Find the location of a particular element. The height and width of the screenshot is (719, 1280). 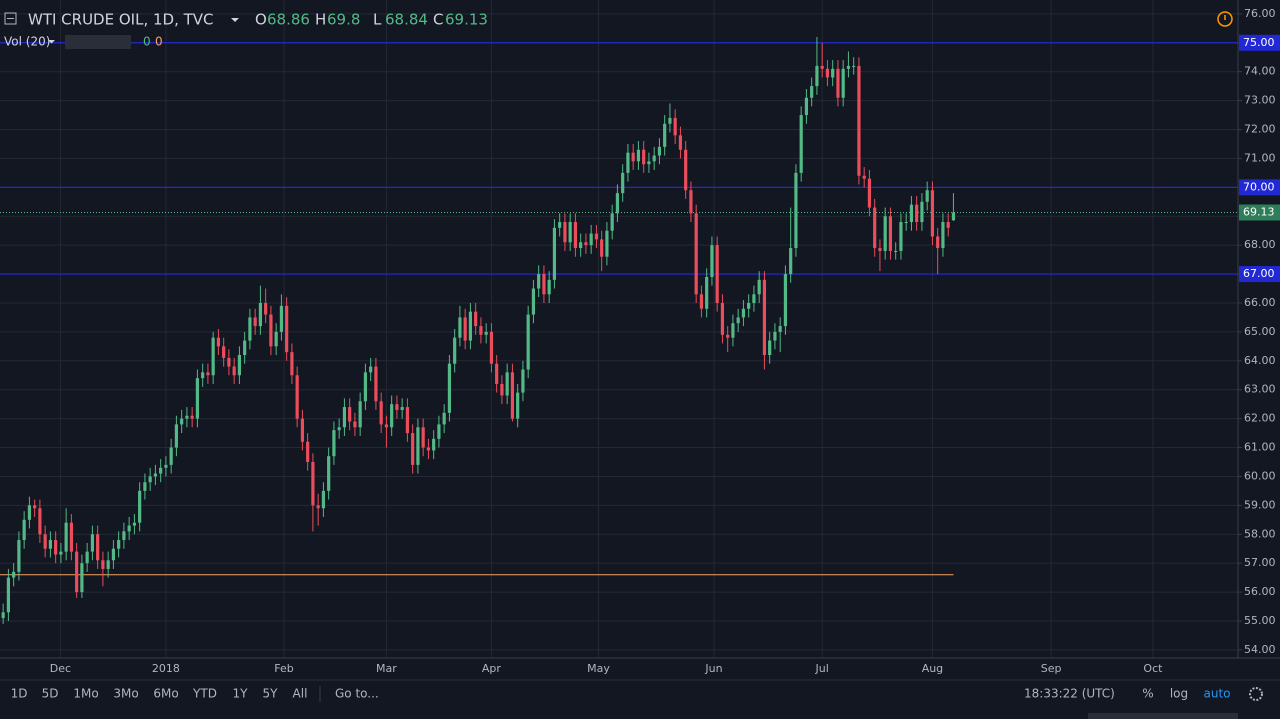

symbol-title: WTI CRUDE OIL, 1D, TVC is located at coordinates (121, 20).